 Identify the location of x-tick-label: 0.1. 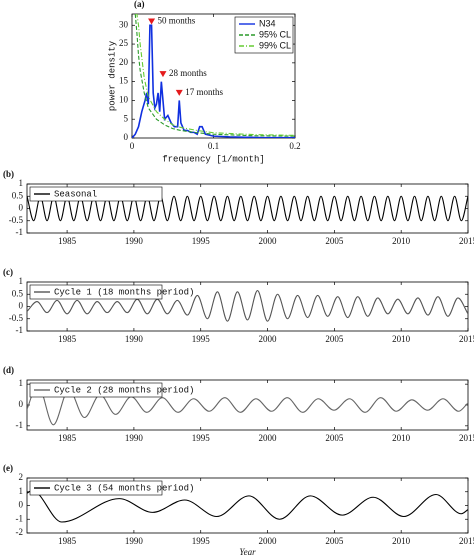
(213, 146).